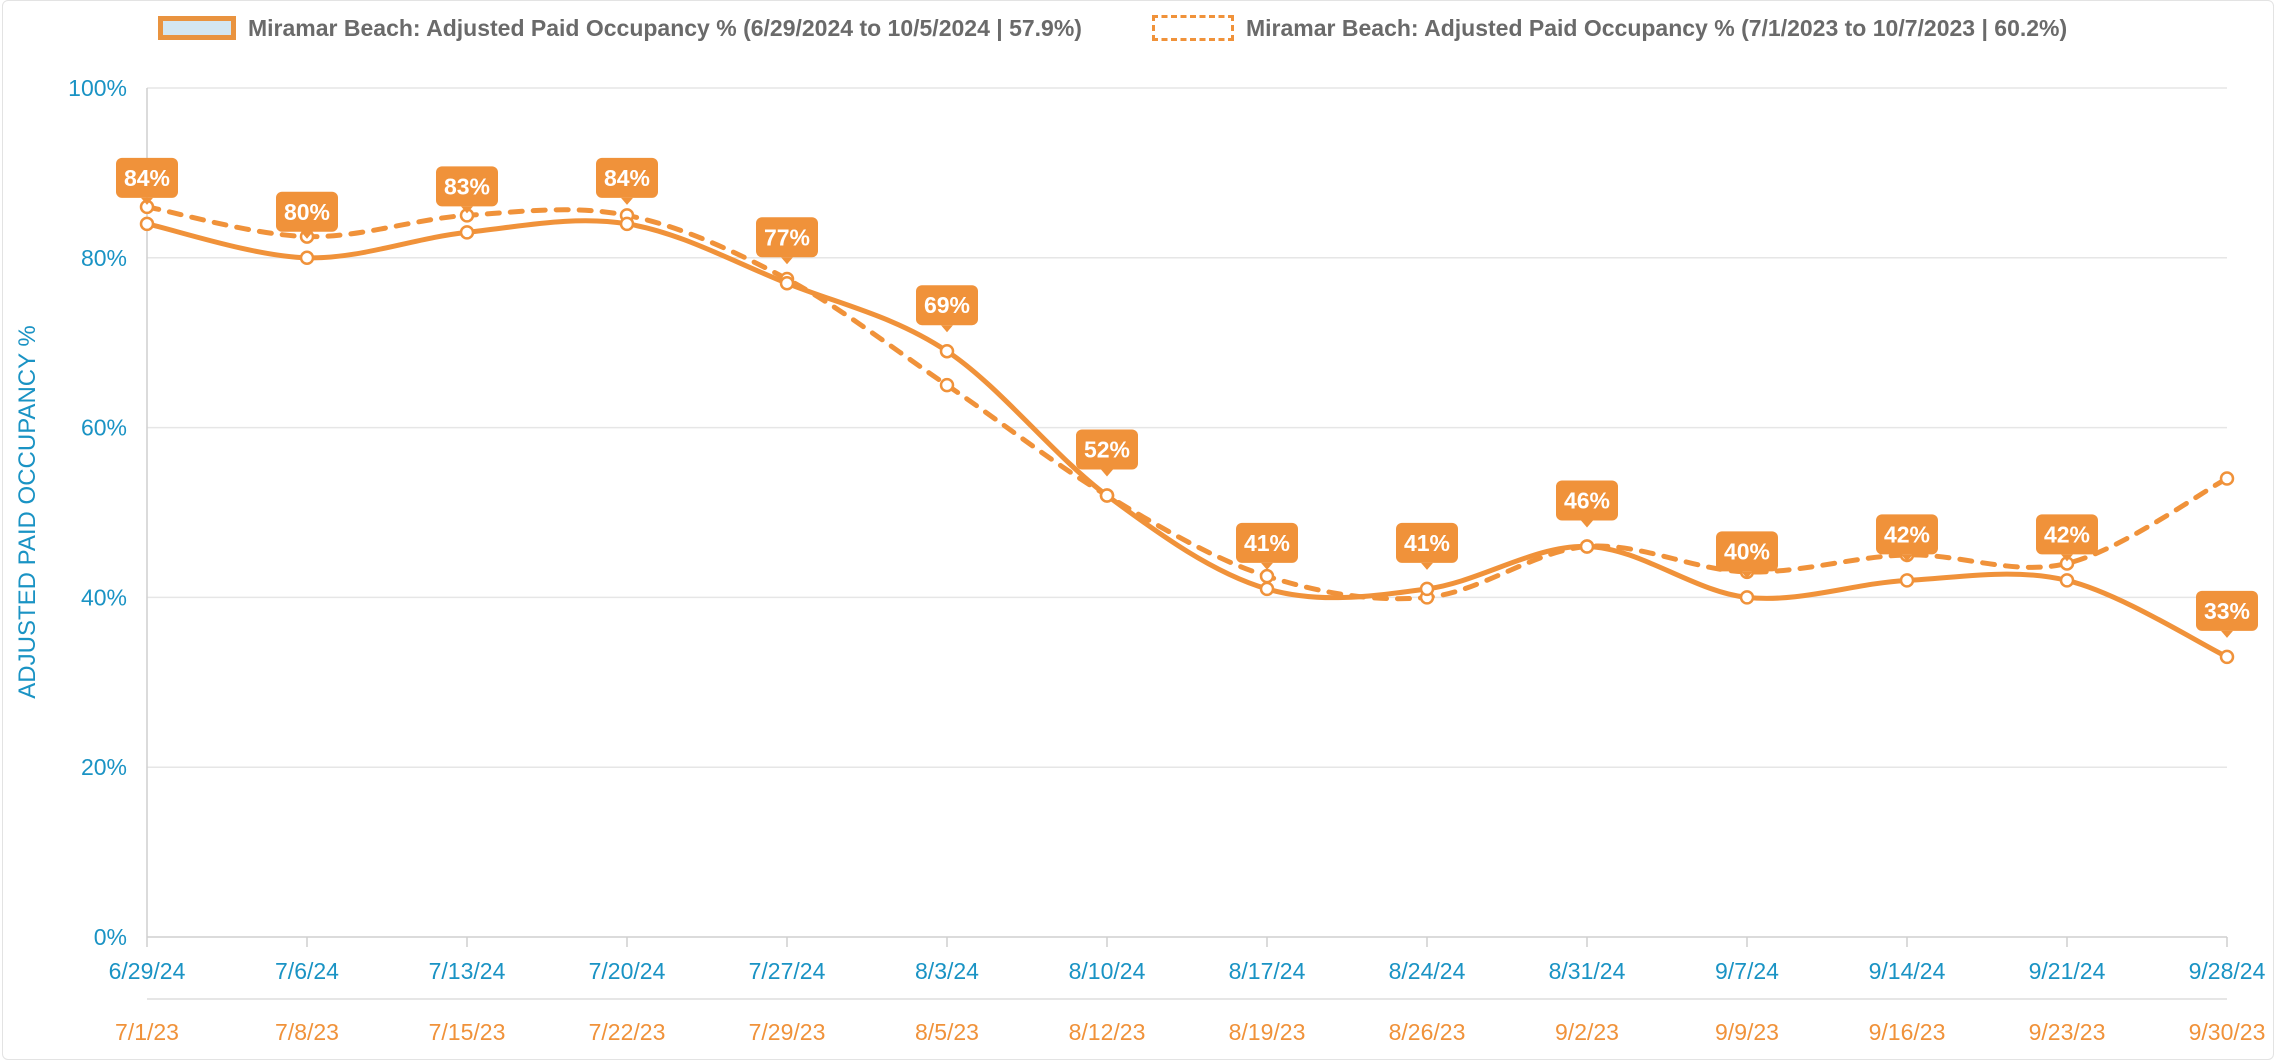  Describe the element at coordinates (1107, 971) in the screenshot. I see `x-tick-label: 8/10/24` at that location.